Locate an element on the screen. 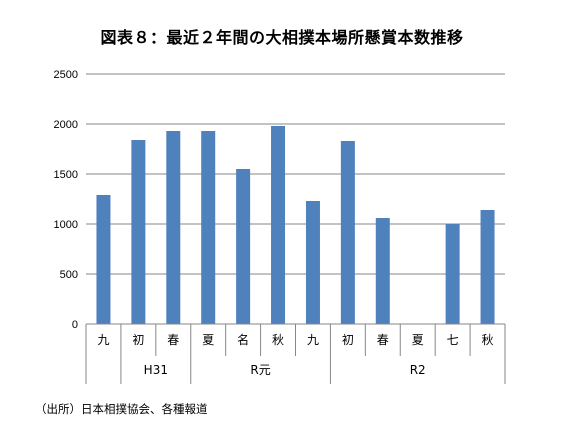  group-label: R元 is located at coordinates (260, 370).